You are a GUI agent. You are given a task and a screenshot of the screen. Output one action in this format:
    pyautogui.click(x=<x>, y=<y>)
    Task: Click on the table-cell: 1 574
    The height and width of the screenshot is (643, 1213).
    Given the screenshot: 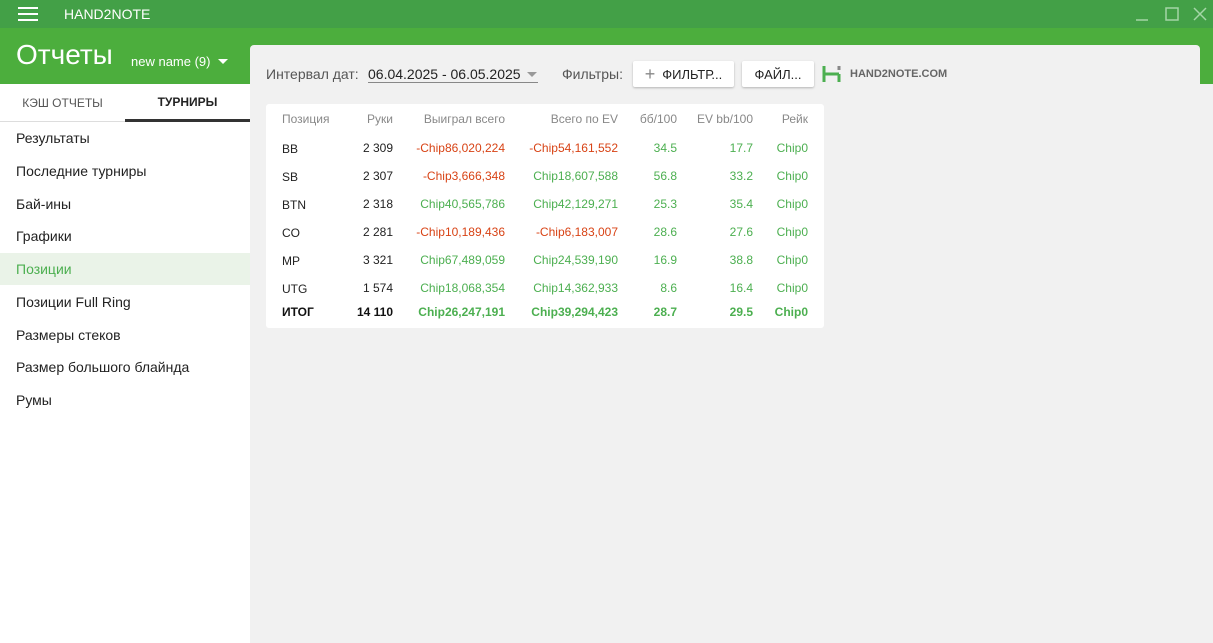 What is the action you would take?
    pyautogui.click(x=377, y=288)
    